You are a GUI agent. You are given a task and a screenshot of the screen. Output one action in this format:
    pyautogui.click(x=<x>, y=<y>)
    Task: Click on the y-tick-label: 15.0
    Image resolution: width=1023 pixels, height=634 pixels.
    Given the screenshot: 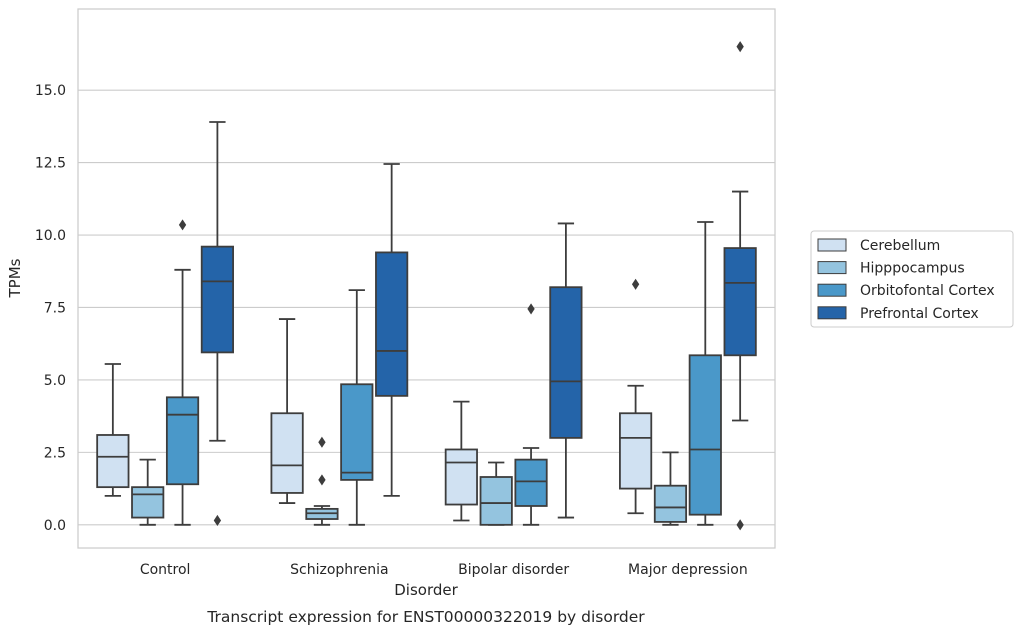 What is the action you would take?
    pyautogui.click(x=50, y=91)
    